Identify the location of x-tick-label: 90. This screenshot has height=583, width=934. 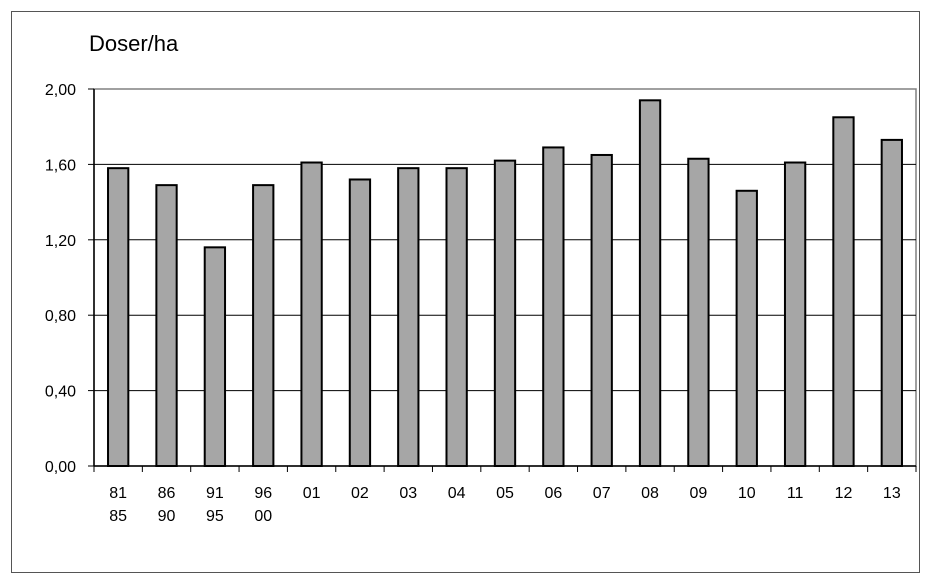
(167, 516).